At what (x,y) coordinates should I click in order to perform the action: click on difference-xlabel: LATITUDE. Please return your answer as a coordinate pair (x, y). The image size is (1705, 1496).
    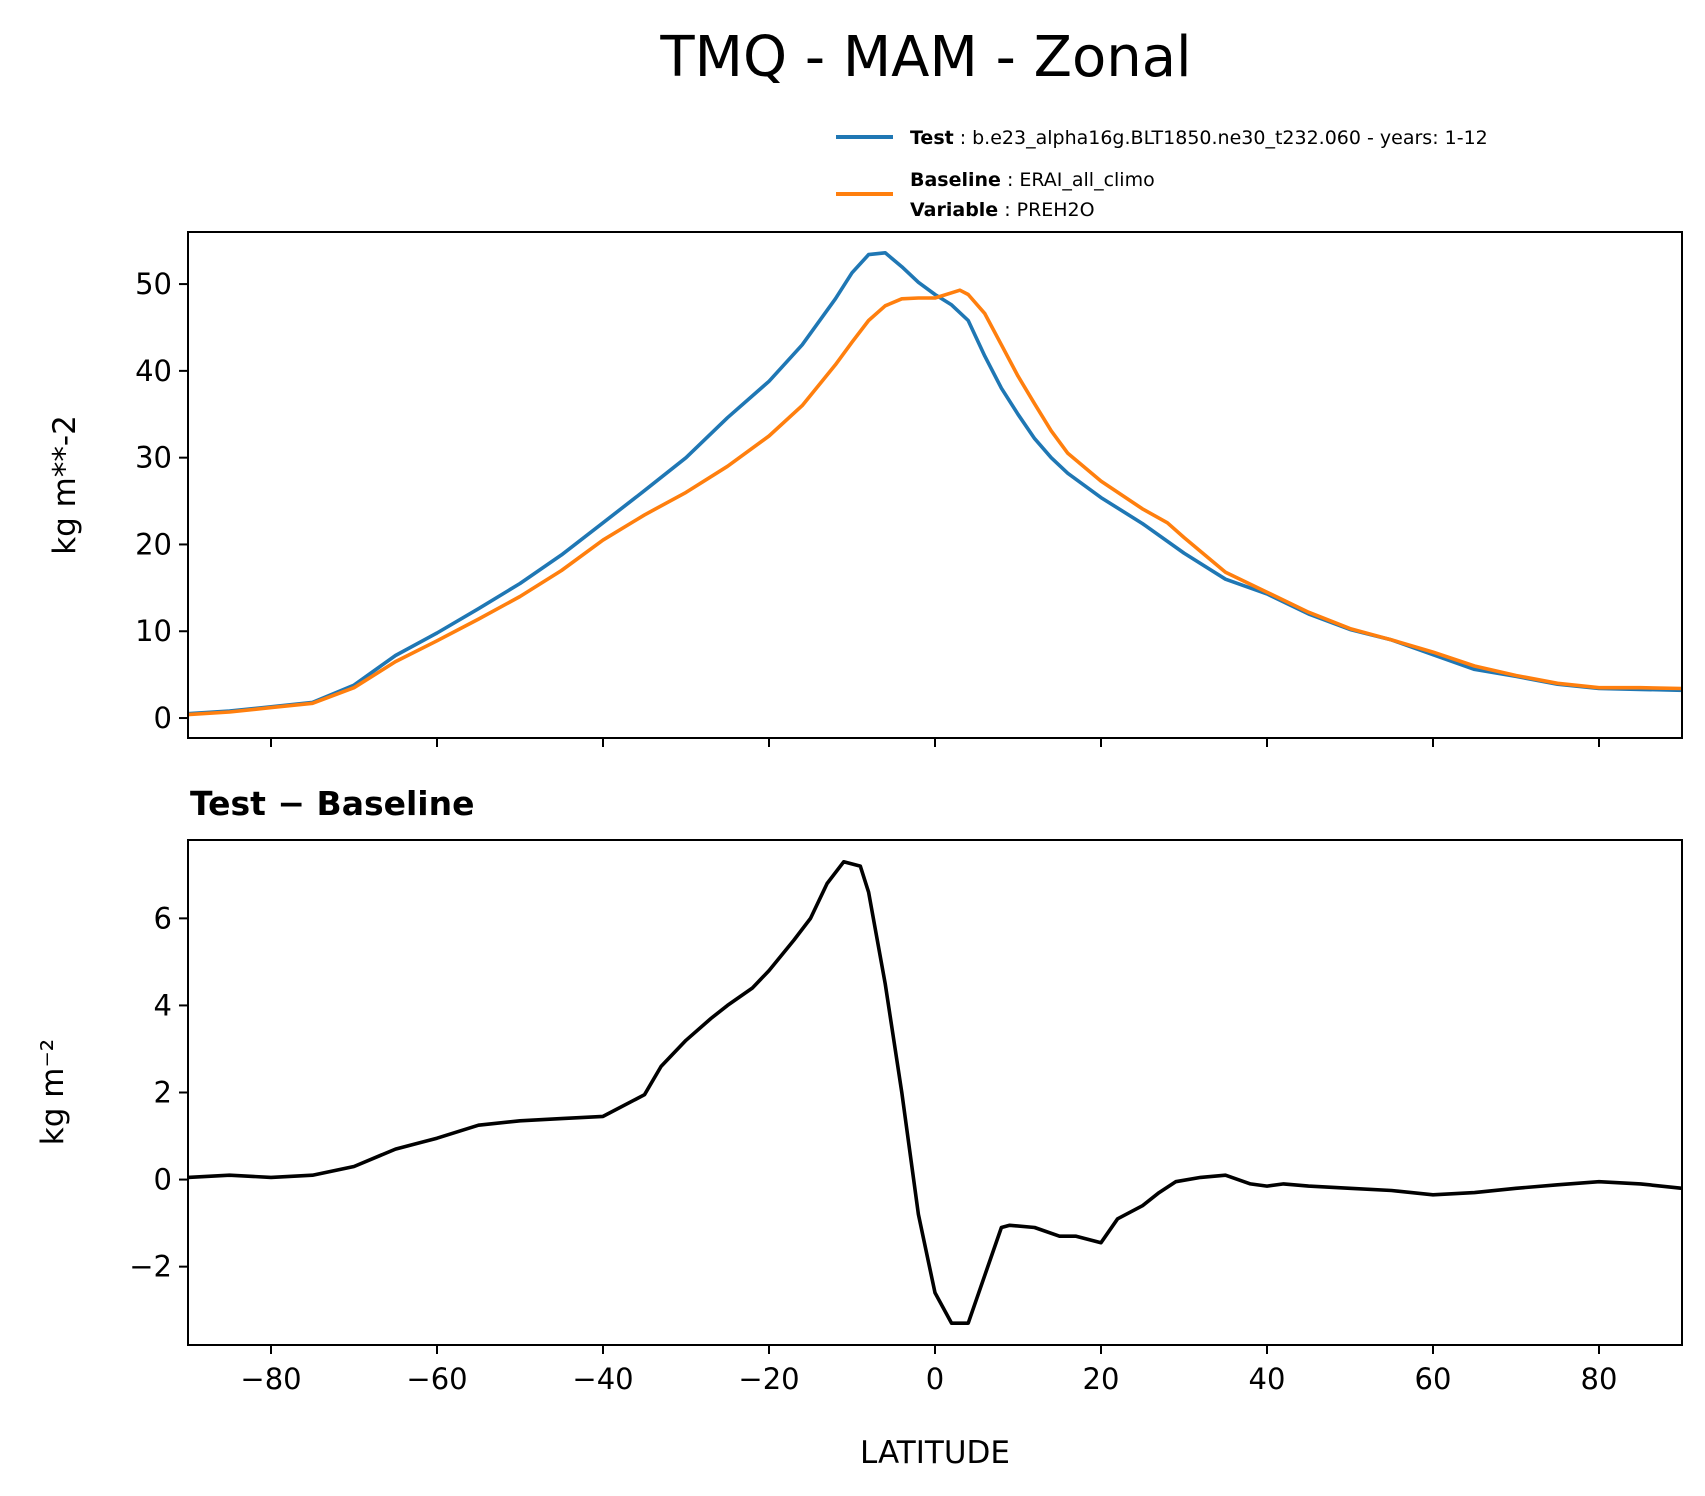
    Looking at the image, I should click on (935, 1453).